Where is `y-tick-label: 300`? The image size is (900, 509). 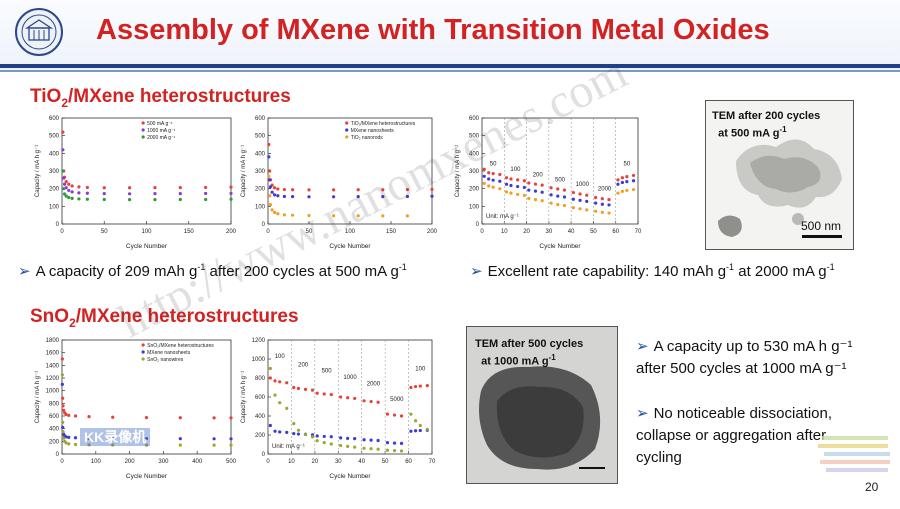 y-tick-label: 300 is located at coordinates (260, 172).